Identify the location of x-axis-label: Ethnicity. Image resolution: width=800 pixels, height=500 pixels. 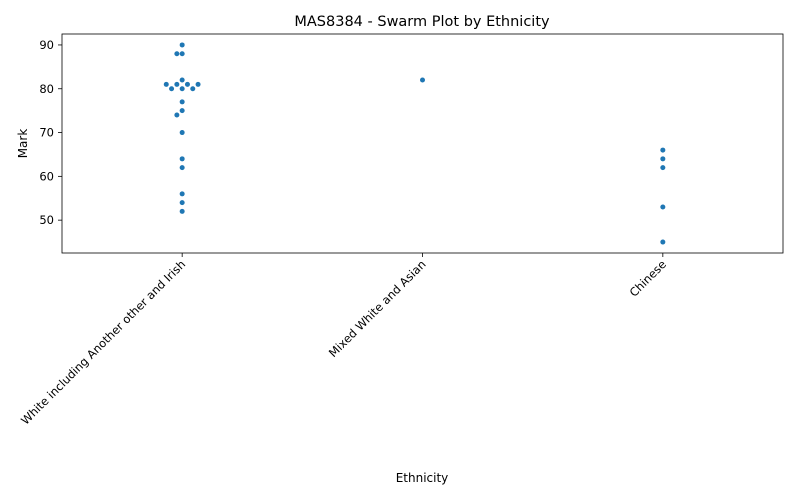
(422, 478).